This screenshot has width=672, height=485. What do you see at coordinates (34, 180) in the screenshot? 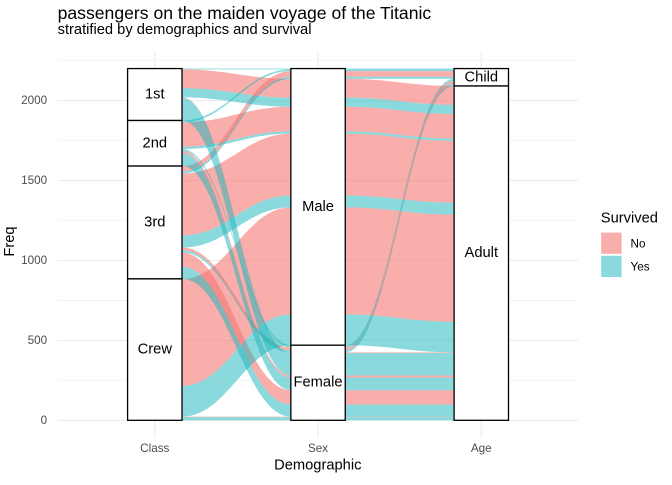
I see `svg-text: 1500` at bounding box center [34, 180].